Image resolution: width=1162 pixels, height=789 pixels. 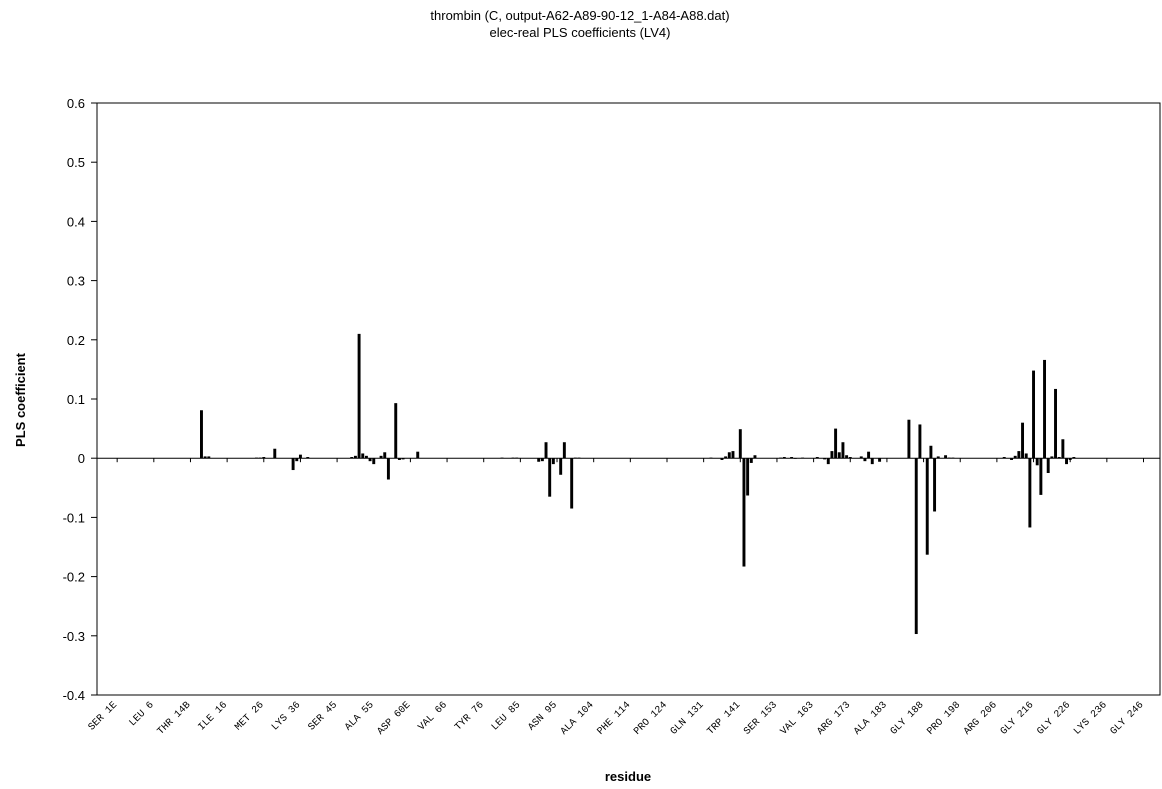 What do you see at coordinates (760, 718) in the screenshot?
I see `x-tick-label: SER 153` at bounding box center [760, 718].